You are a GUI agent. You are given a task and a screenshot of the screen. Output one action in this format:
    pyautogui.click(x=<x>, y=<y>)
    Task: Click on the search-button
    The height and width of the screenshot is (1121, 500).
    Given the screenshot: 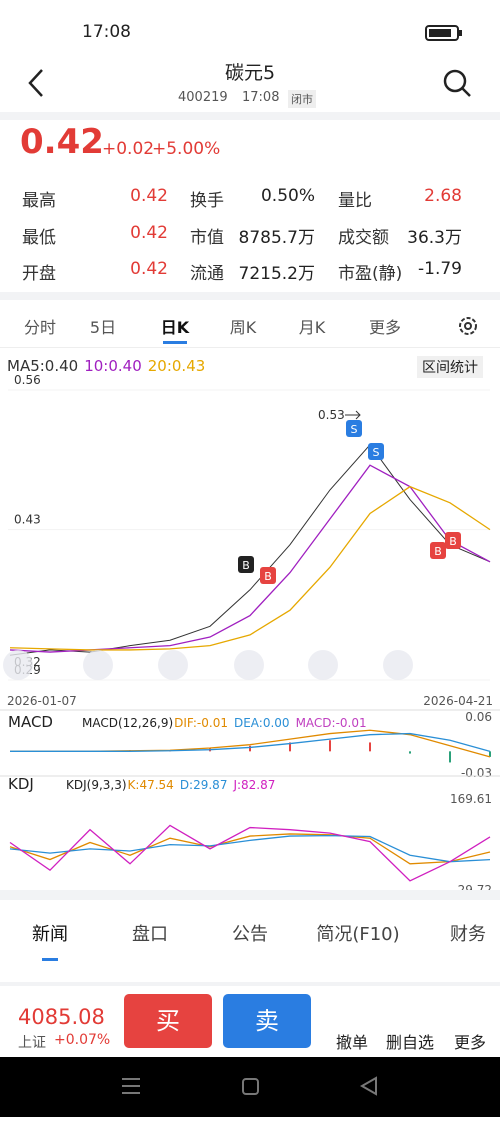 What is the action you would take?
    pyautogui.click(x=457, y=83)
    